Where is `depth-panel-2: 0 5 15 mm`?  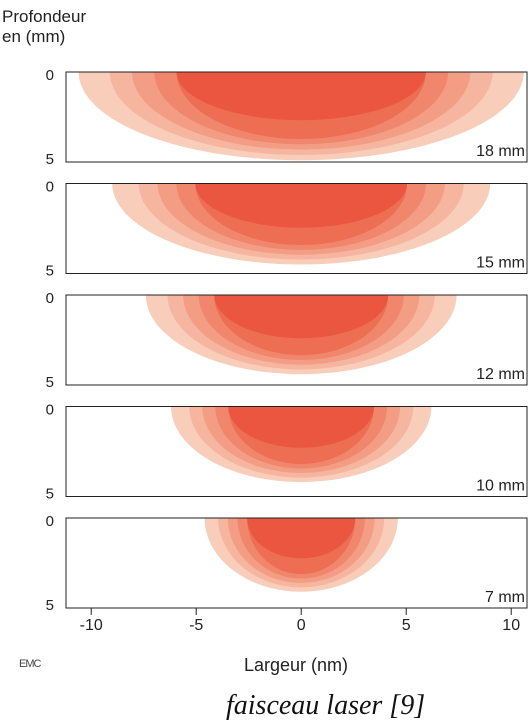
depth-panel-2: 0 5 15 mm is located at coordinates (287, 229).